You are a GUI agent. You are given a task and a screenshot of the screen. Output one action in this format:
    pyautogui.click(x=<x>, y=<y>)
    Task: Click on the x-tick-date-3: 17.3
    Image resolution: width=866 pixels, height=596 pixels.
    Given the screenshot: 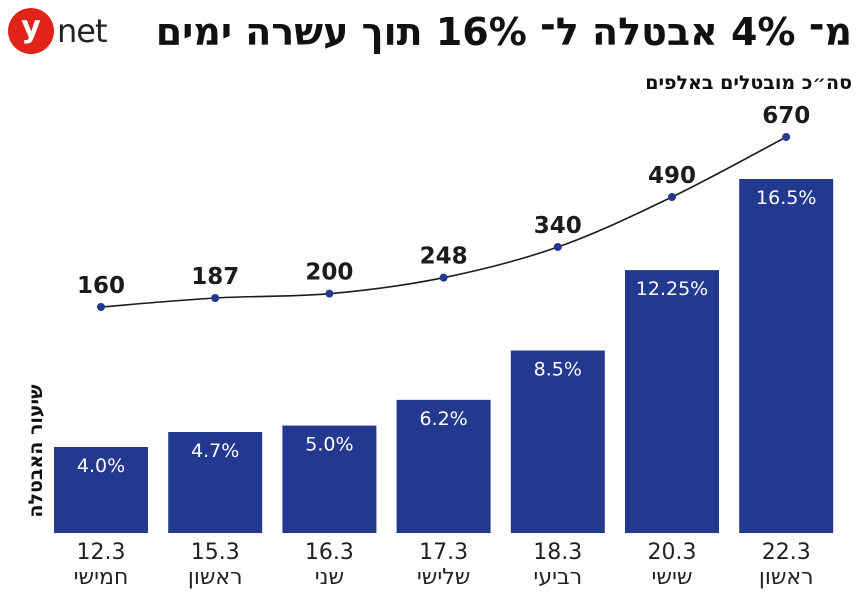 What is the action you would take?
    pyautogui.click(x=443, y=552)
    